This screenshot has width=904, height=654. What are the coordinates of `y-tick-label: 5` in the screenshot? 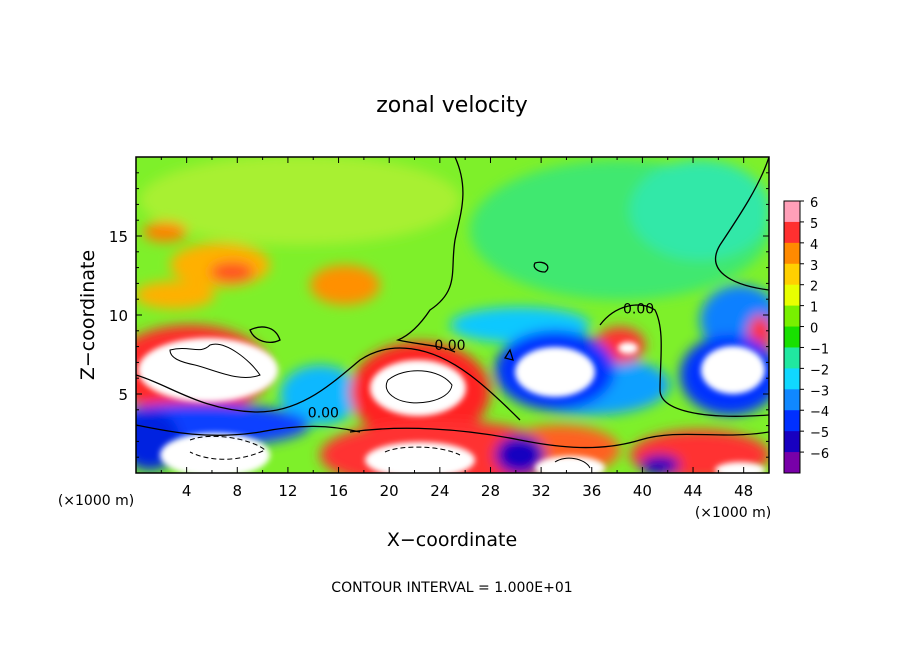 It's located at (123, 395).